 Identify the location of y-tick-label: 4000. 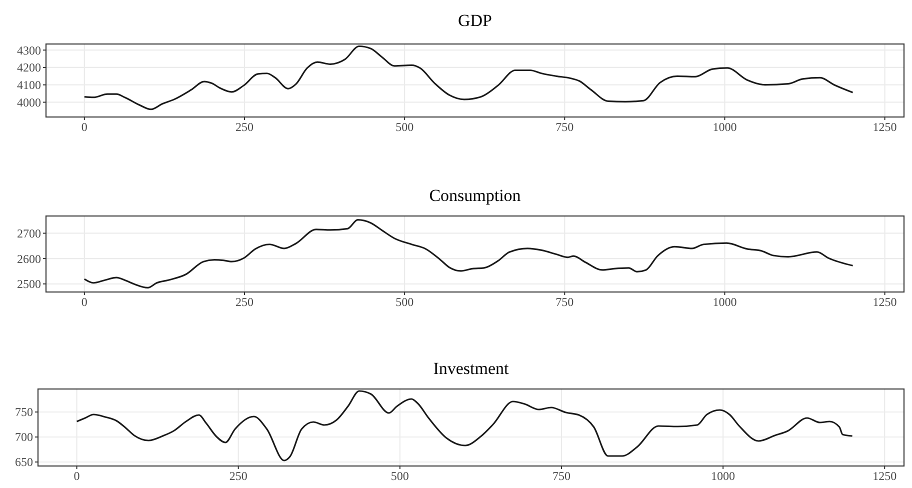
(29, 102).